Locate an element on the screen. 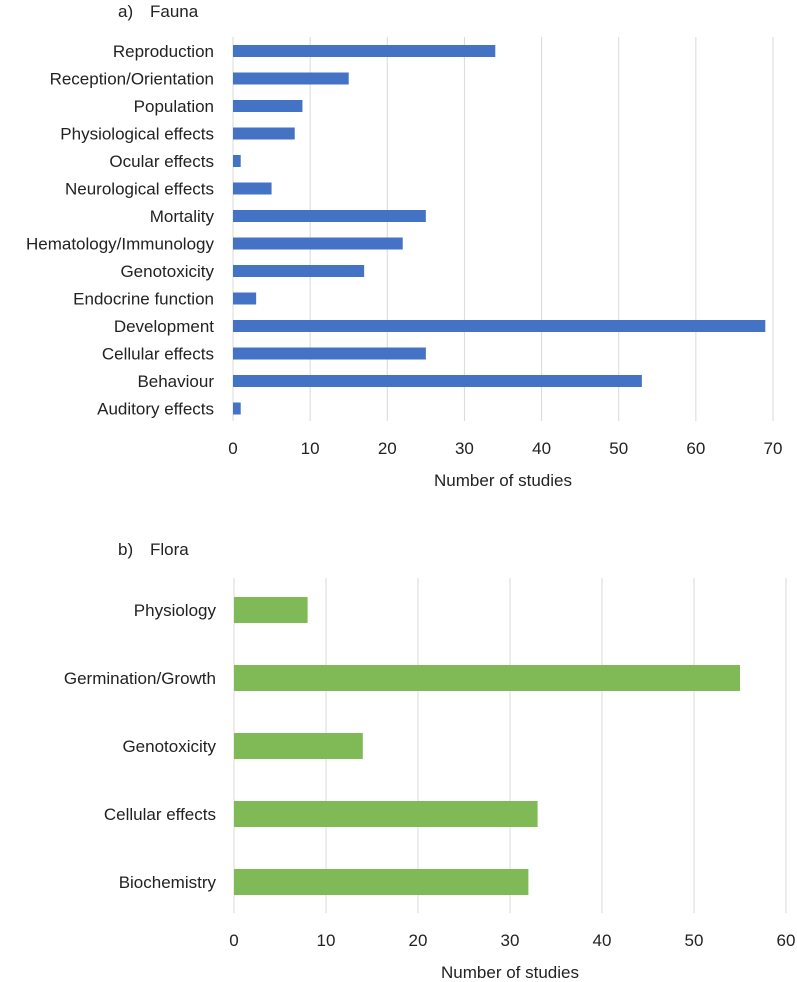 This screenshot has width=797, height=982. chart-fauna-bar-genotoxicity is located at coordinates (299, 271).